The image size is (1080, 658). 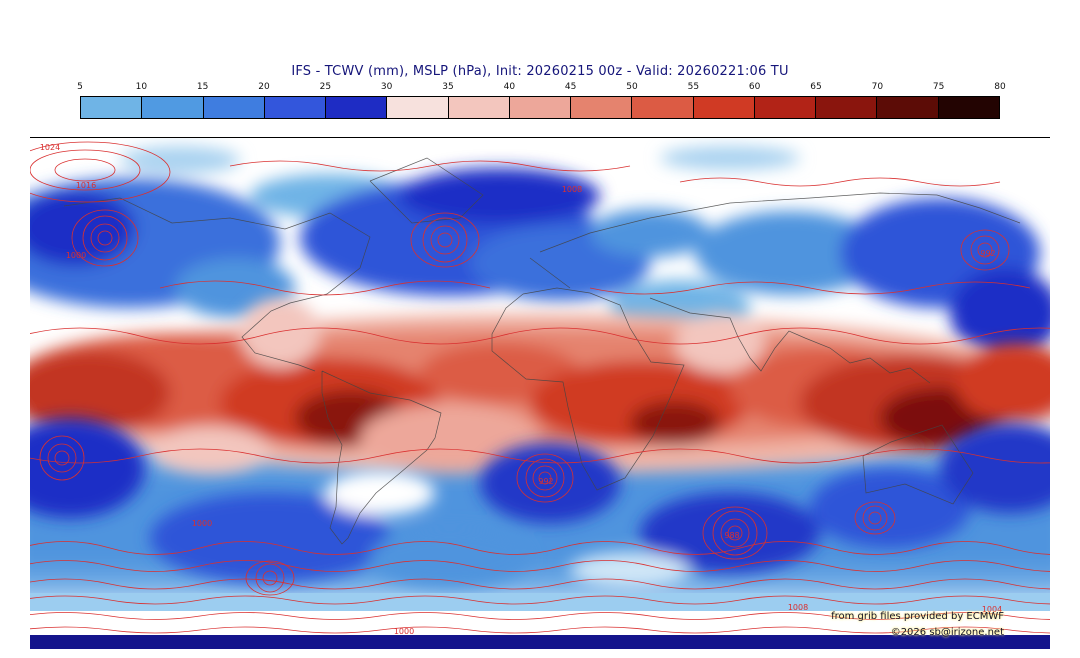 I want to click on colorbar-tick: 55, so click(x=693, y=87).